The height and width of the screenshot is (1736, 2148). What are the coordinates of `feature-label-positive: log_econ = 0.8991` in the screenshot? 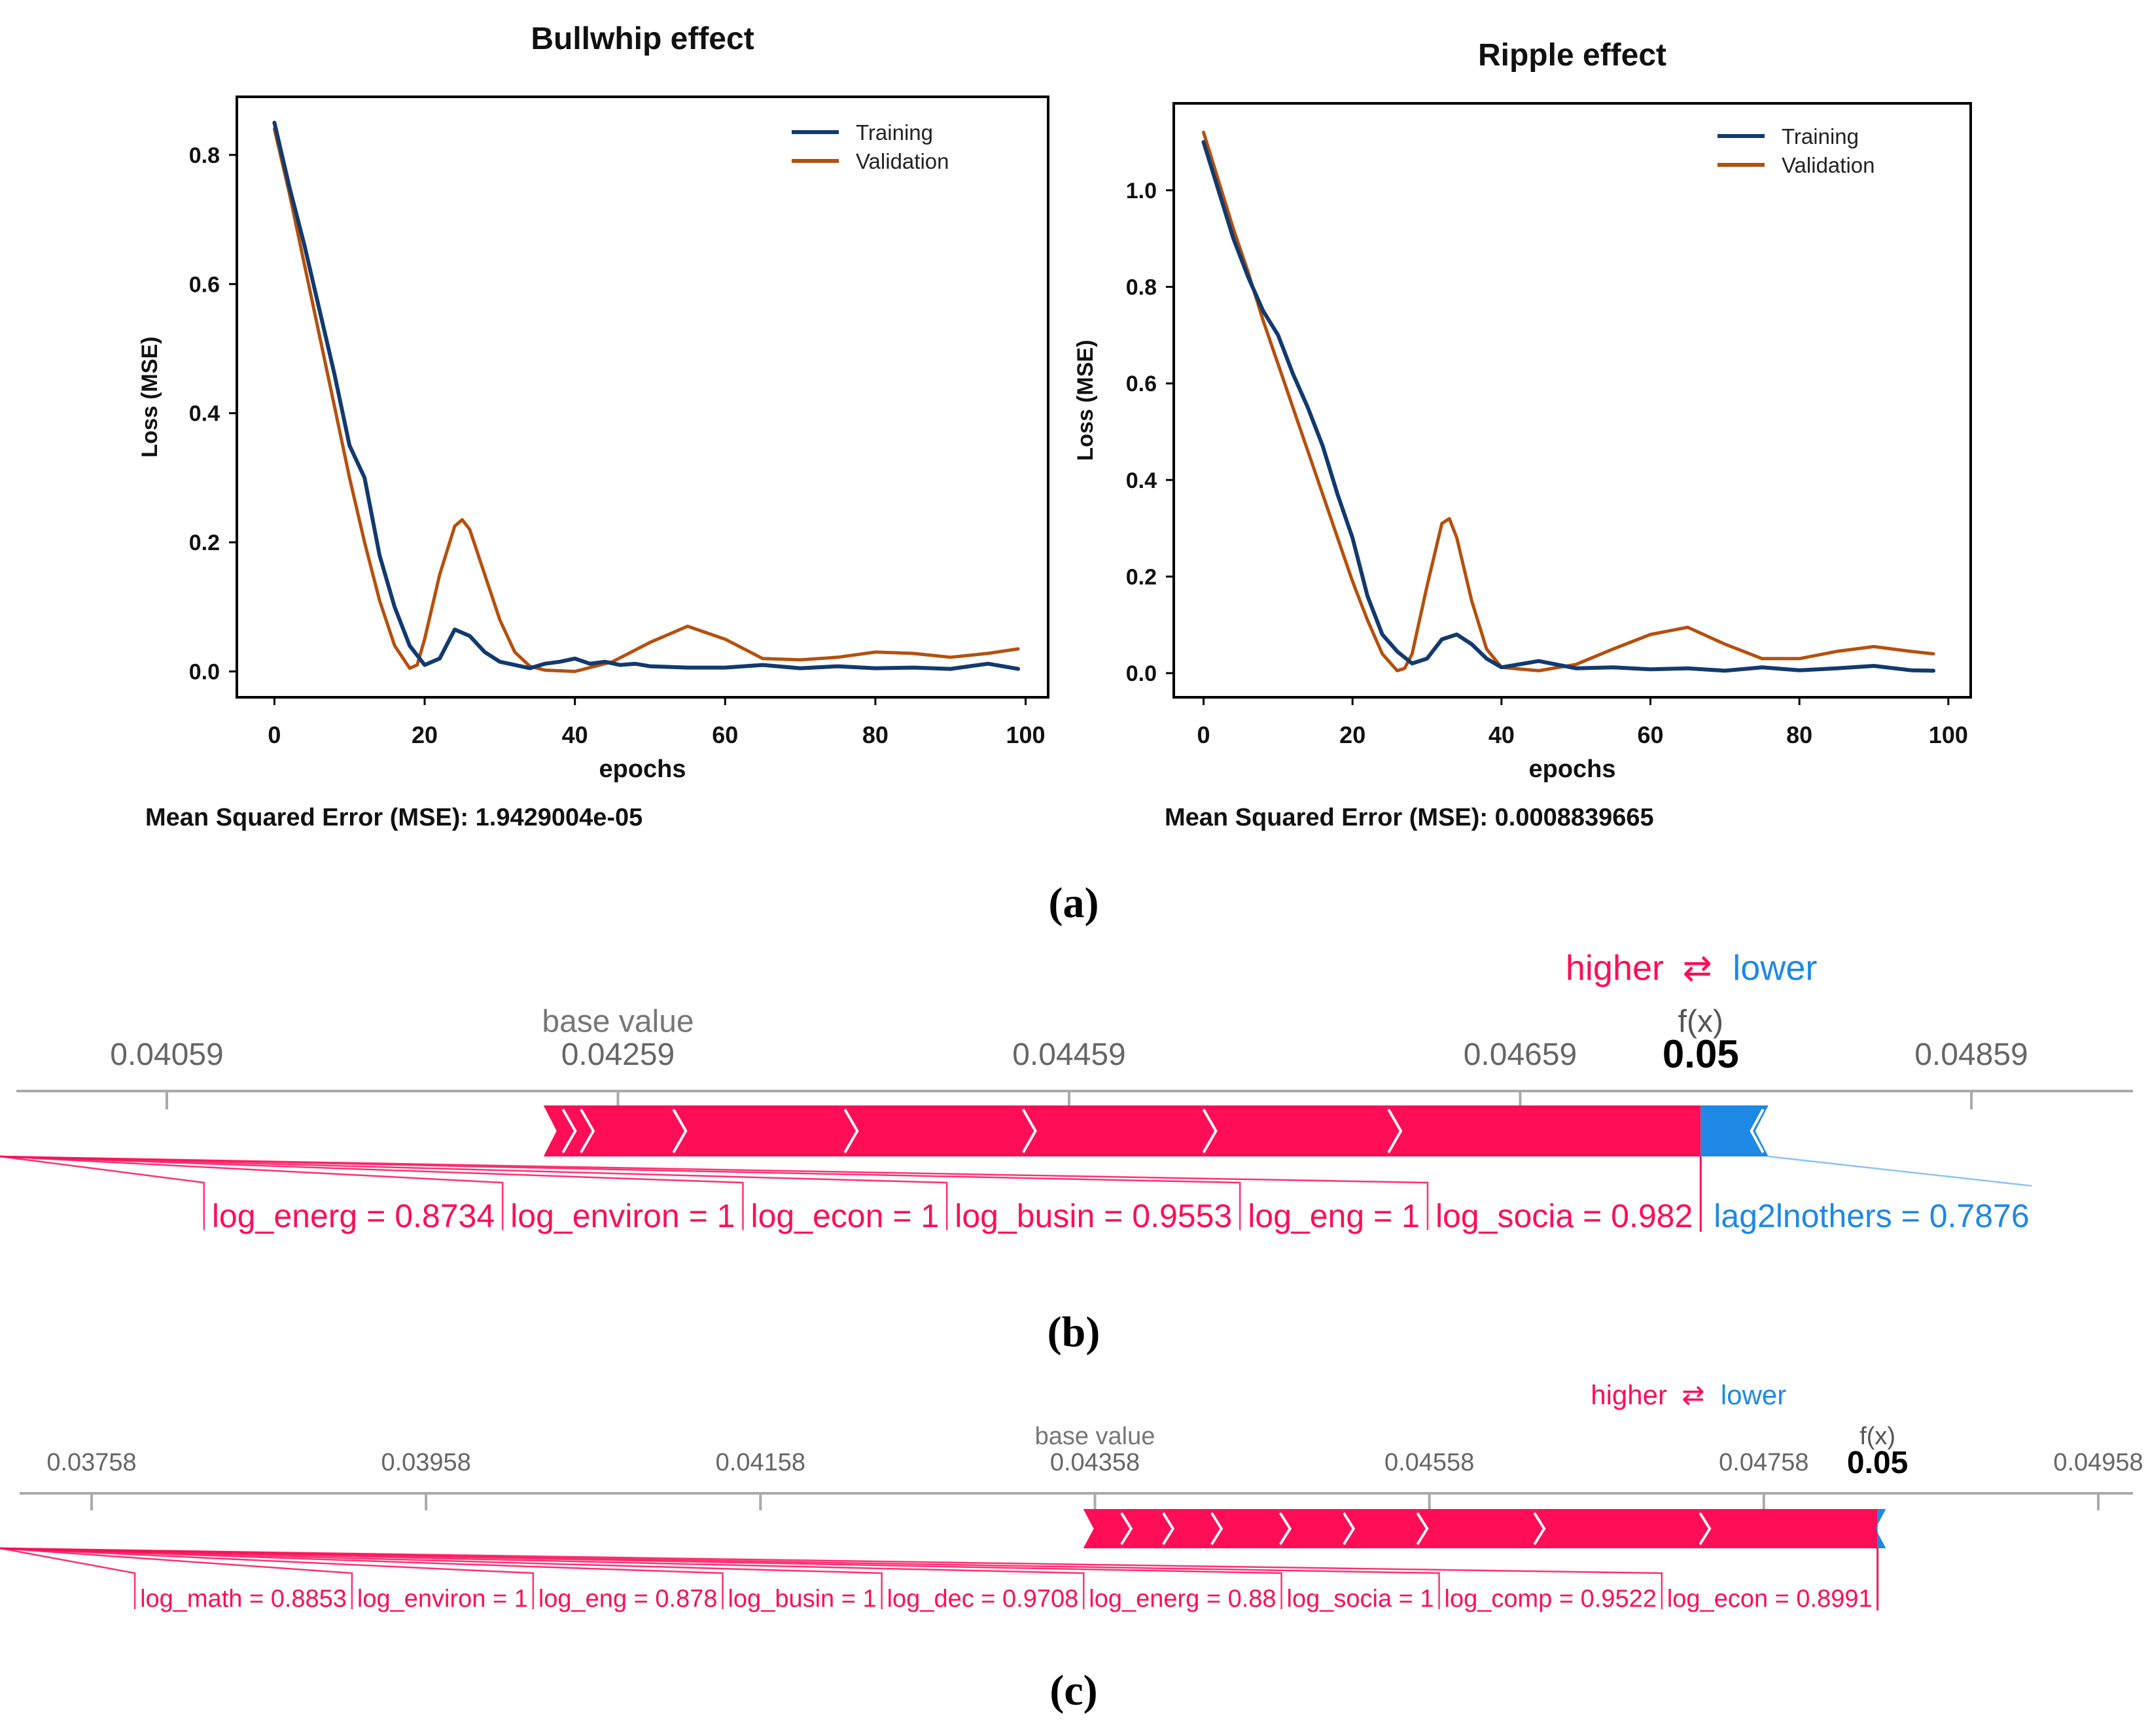 It's located at (1770, 1600).